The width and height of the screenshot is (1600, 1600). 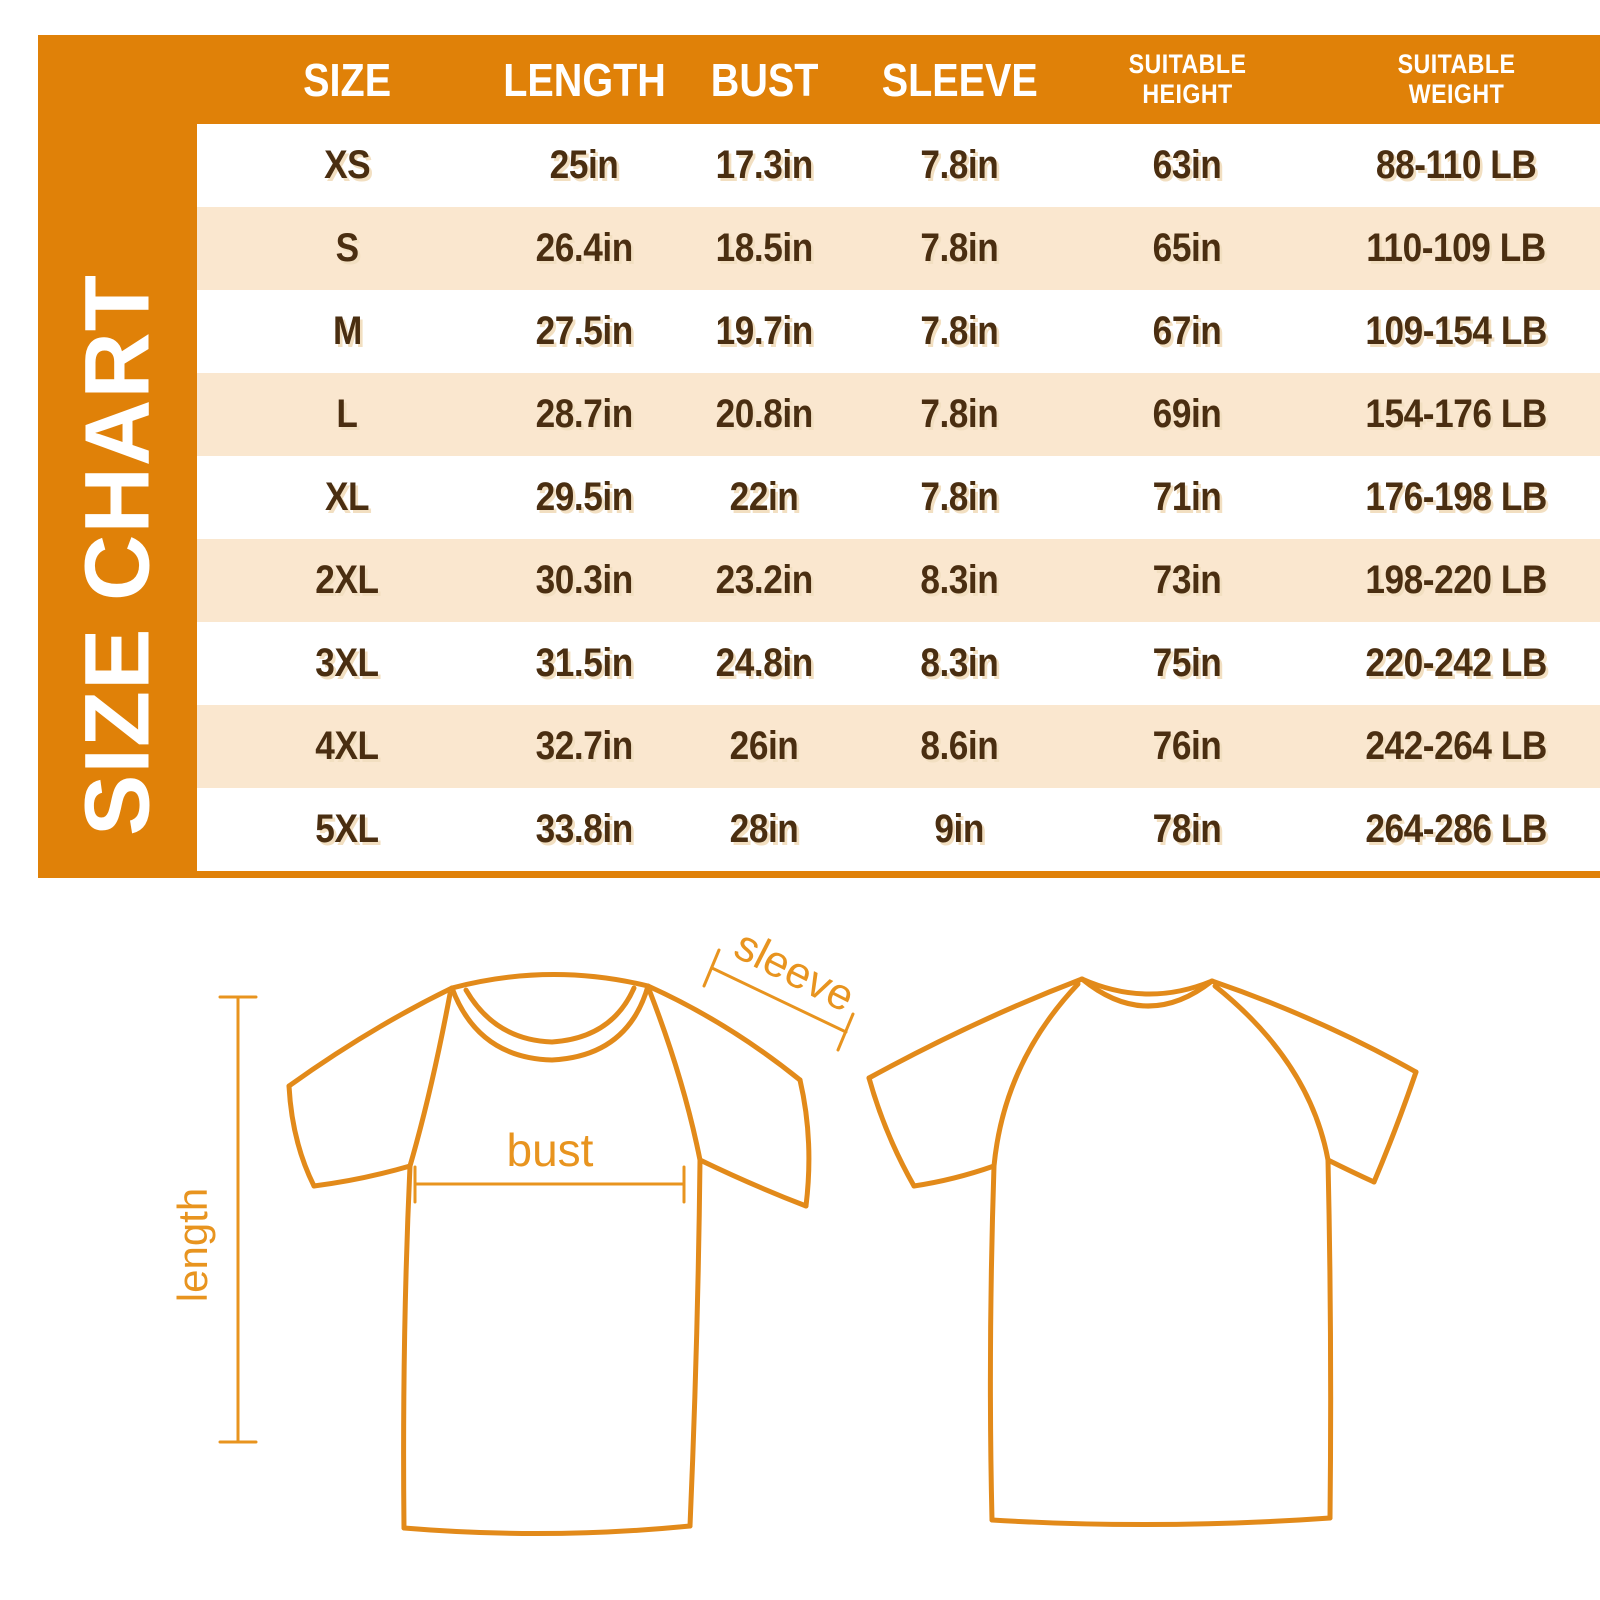 What do you see at coordinates (584, 248) in the screenshot?
I see `cell-length: 26.4in` at bounding box center [584, 248].